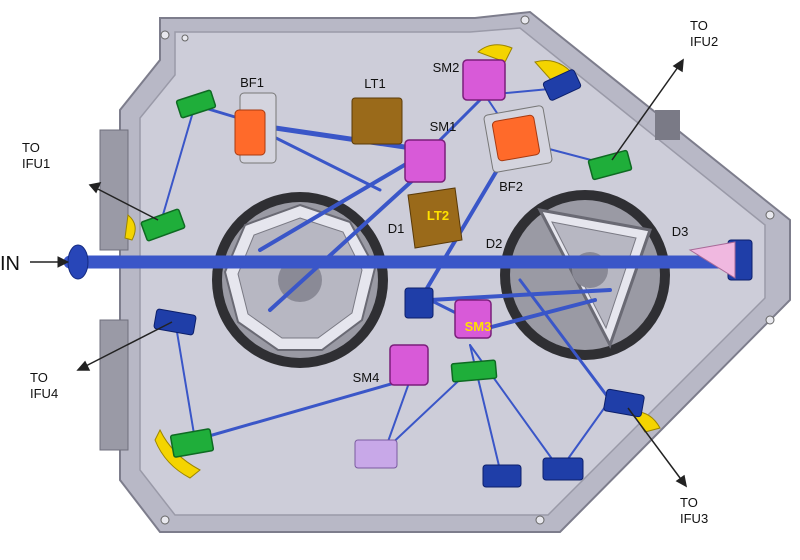 The height and width of the screenshot is (560, 800). Describe the element at coordinates (376, 454) in the screenshot. I see `lilac-mount` at that location.